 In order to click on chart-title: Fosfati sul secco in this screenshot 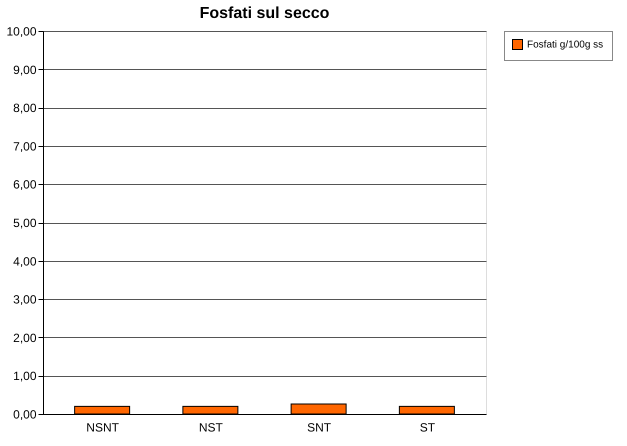, I will do `click(265, 13)`.